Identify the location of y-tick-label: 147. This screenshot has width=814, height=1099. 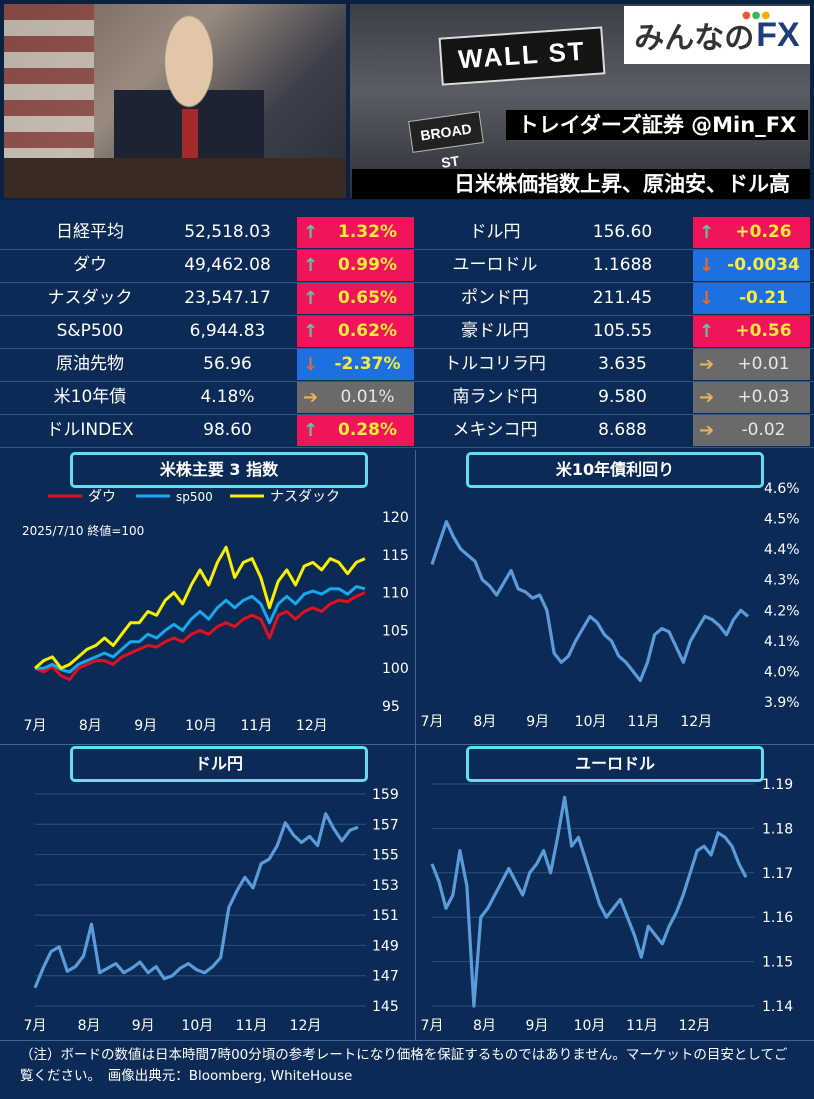
(385, 977).